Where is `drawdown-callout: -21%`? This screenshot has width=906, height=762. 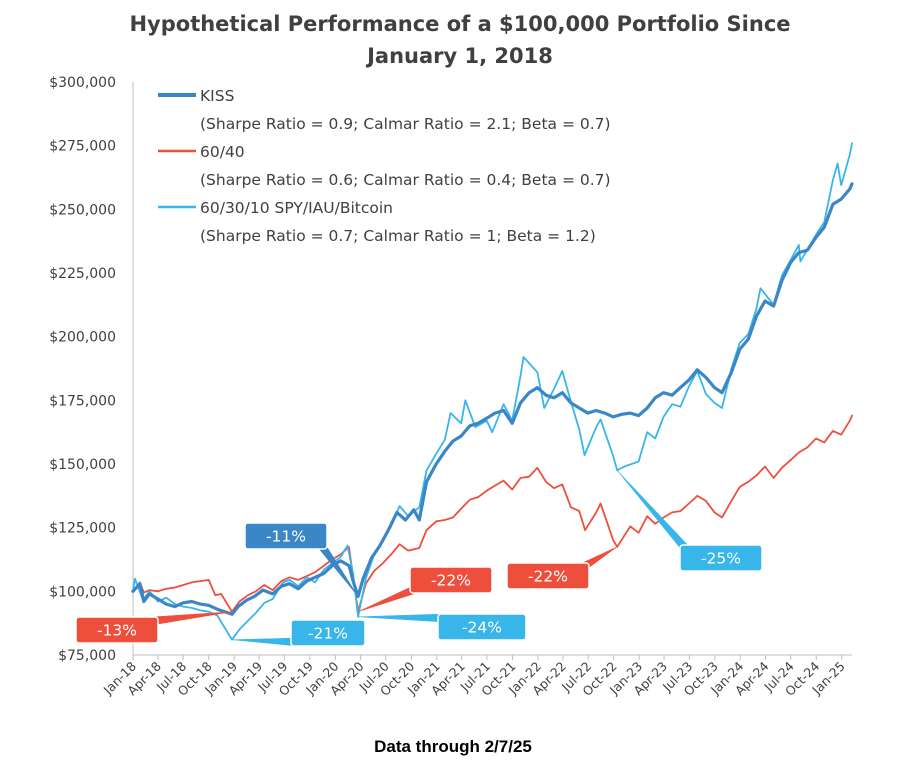
drawdown-callout: -21% is located at coordinates (298, 633).